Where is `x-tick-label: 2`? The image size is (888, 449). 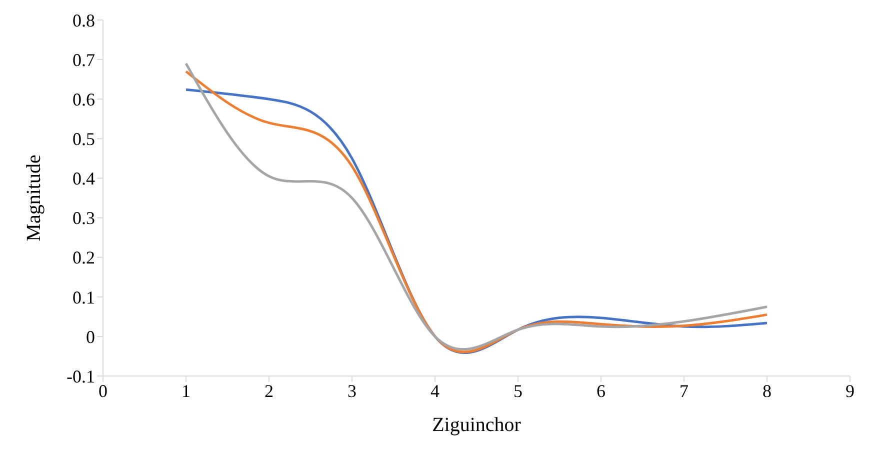
x-tick-label: 2 is located at coordinates (269, 390).